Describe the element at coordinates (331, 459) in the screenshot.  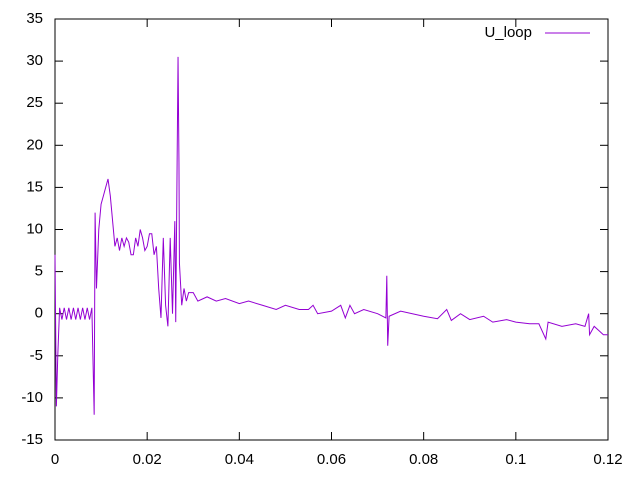
I see `x-tick-label: 0.06` at that location.